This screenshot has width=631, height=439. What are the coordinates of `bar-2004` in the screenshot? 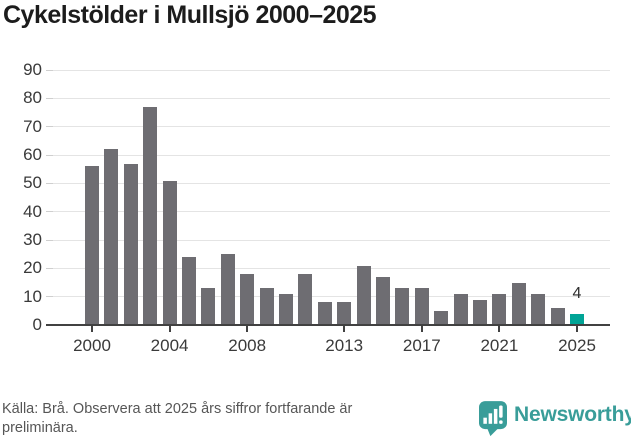 It's located at (169, 252).